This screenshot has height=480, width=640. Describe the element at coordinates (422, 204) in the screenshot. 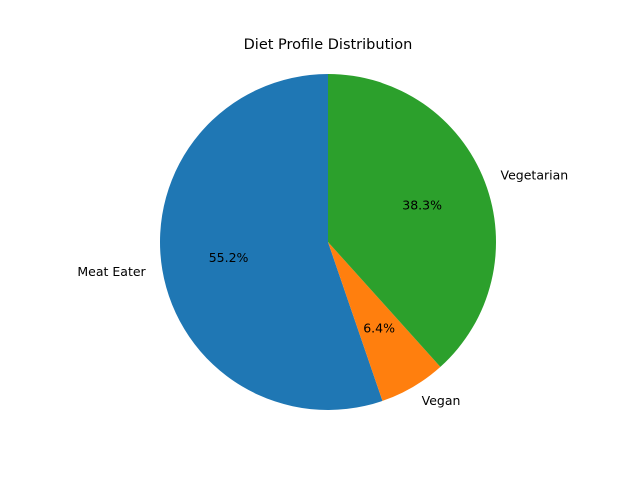

I see `pct-label-vegetarian: 38.3%` at that location.